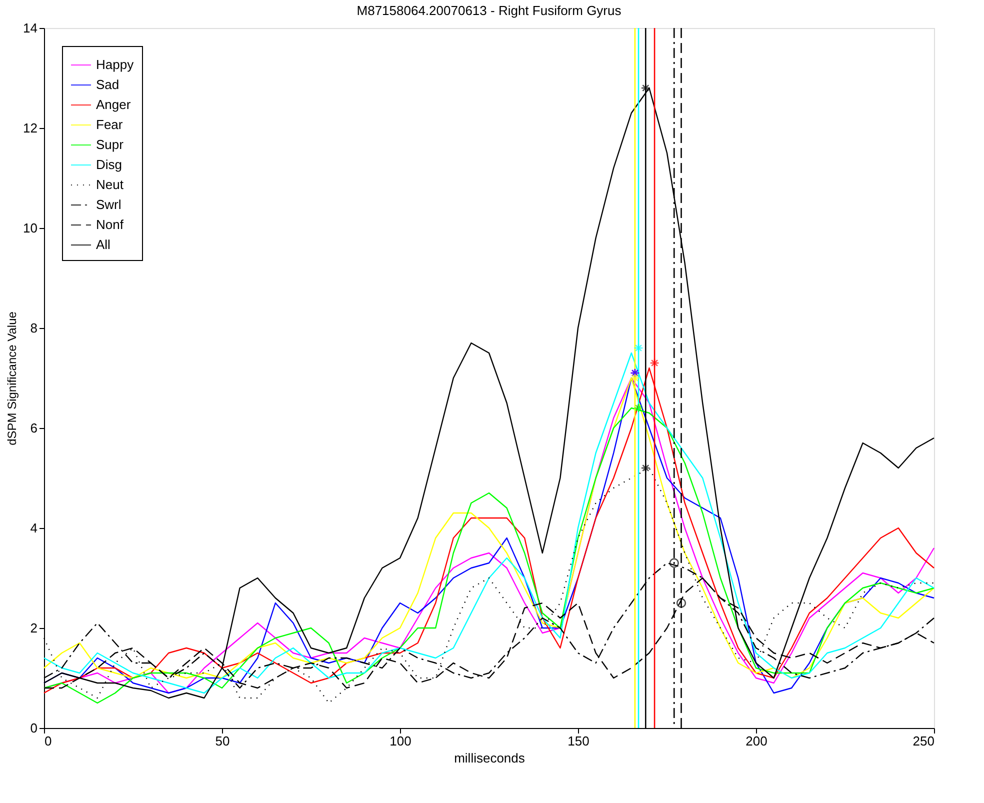  I want to click on legend-label: Happy, so click(115, 64).